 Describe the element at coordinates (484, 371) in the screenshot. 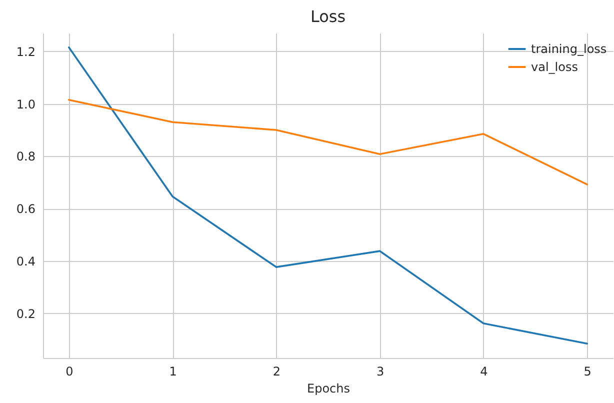

I see `x-tick-label: 4` at that location.